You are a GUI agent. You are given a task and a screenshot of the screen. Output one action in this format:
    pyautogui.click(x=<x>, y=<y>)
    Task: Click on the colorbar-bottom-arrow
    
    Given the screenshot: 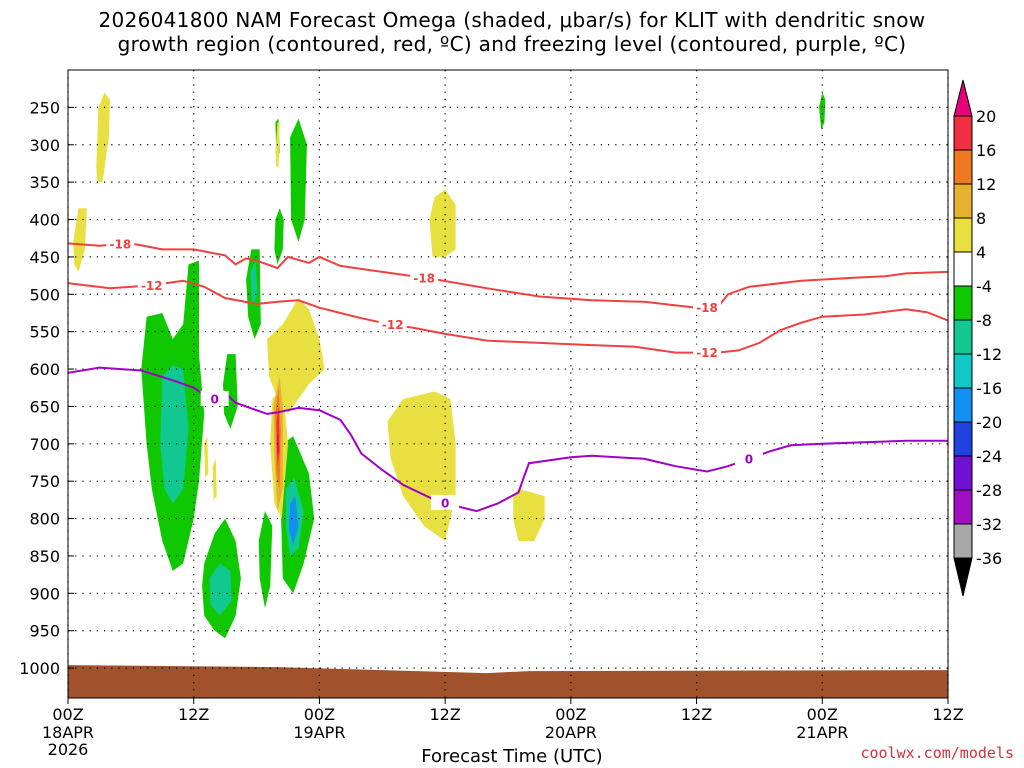 What is the action you would take?
    pyautogui.click(x=963, y=577)
    